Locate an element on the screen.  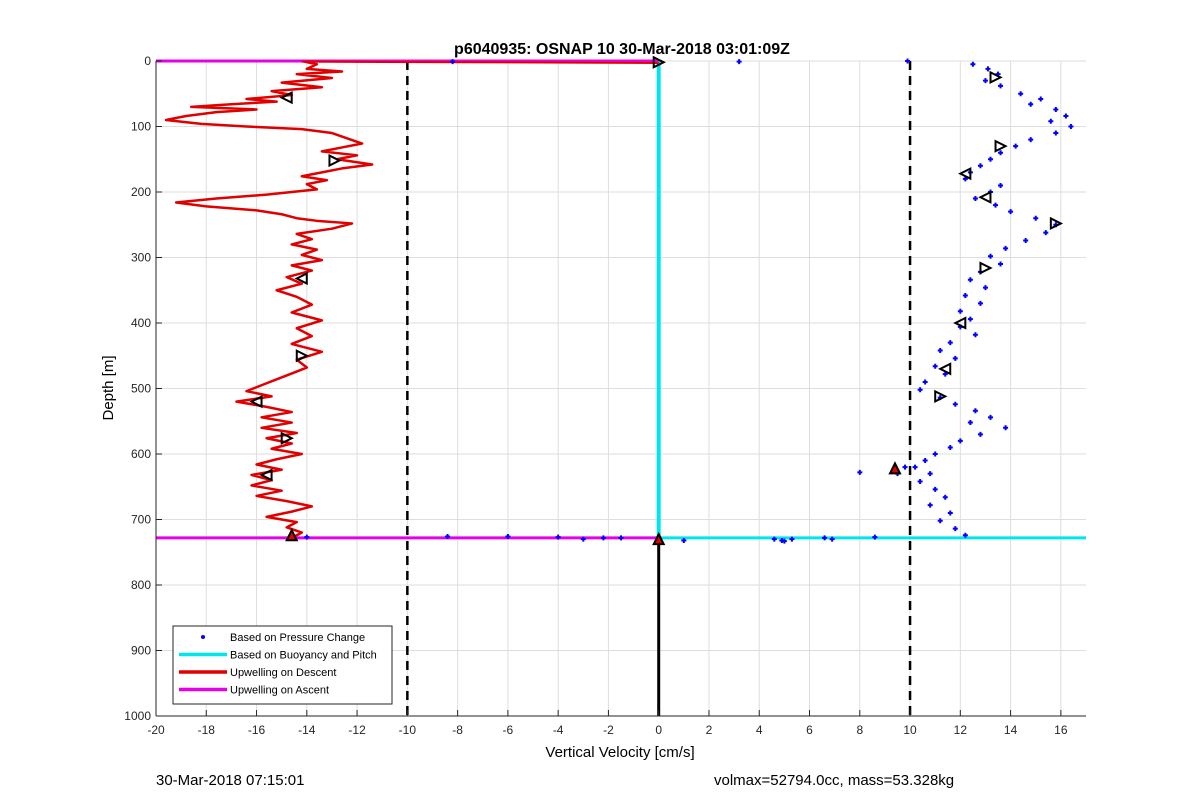
y-tick-label: 200 is located at coordinates (141, 192).